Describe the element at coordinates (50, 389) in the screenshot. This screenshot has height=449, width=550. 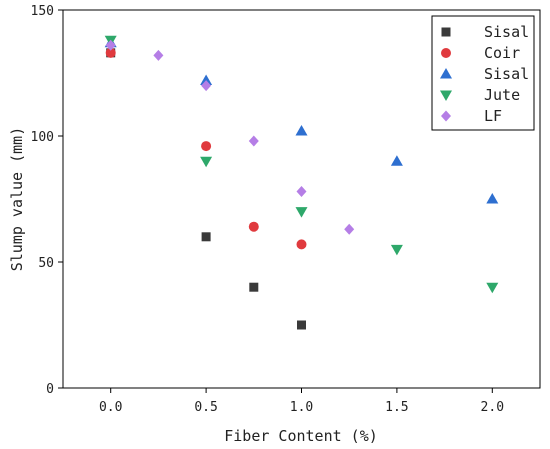
I see `y-tick-label: 0` at that location.